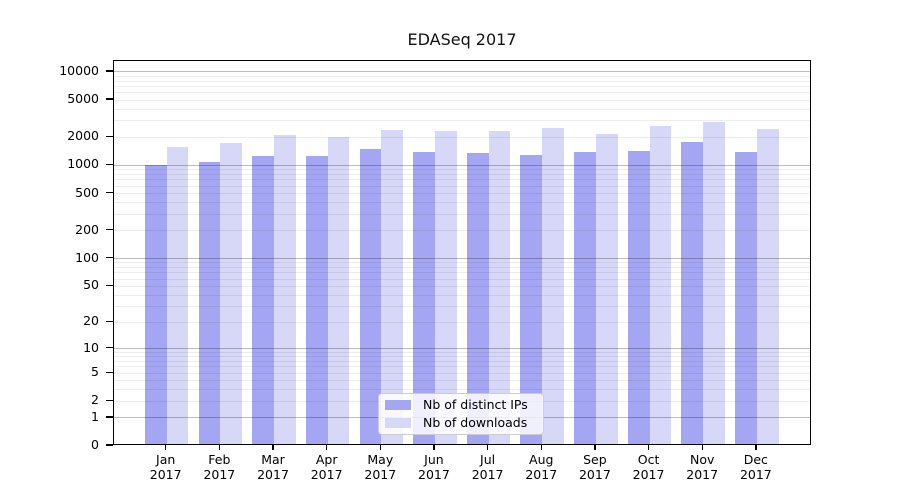  I want to click on bar-downloads-apr, so click(338, 290).